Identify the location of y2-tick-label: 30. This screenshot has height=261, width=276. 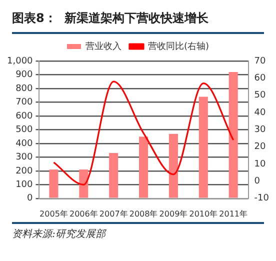
(260, 130).